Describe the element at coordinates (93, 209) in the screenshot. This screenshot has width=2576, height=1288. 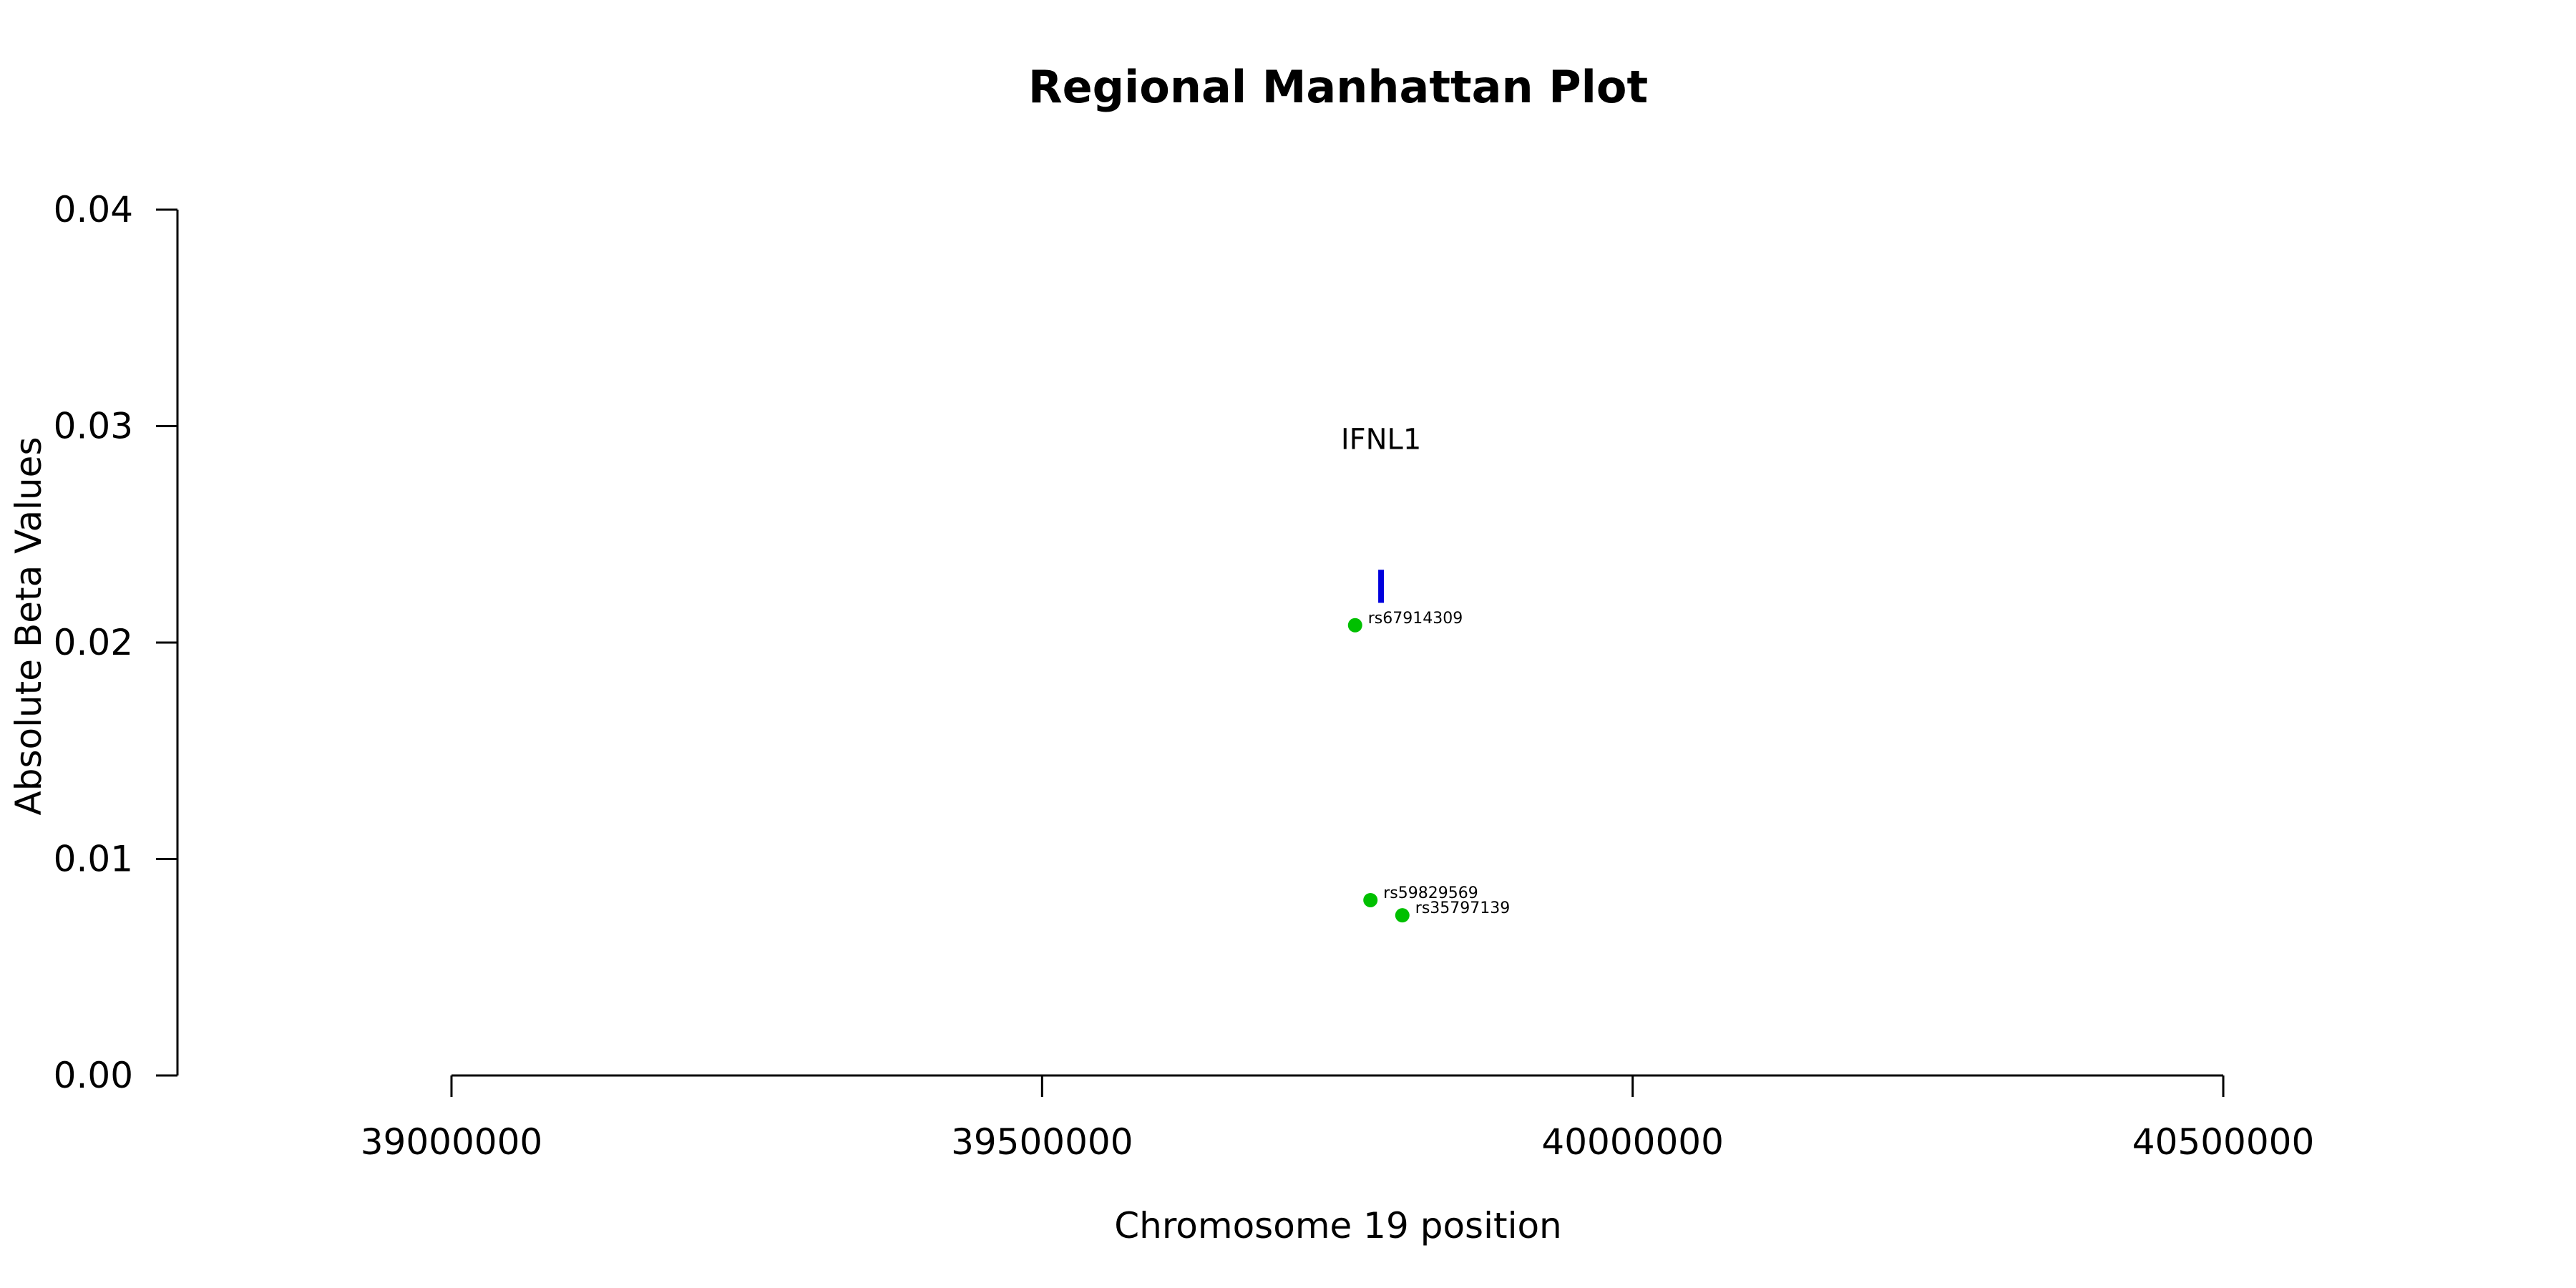
I see `y-tick-label: 0.04` at that location.